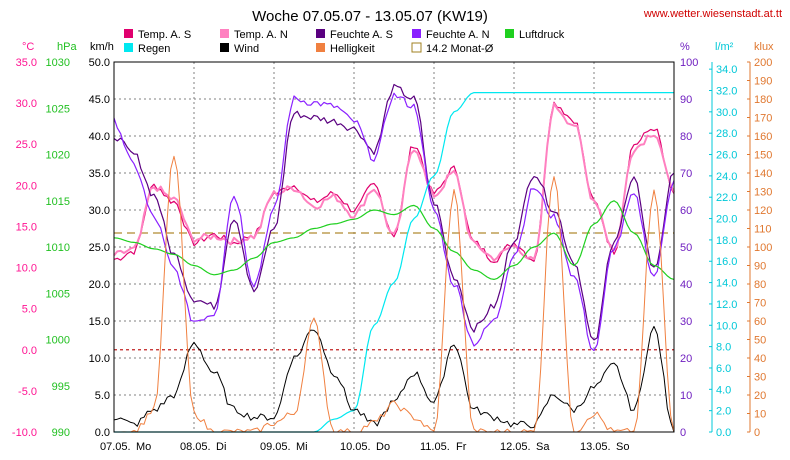 This screenshot has width=790, height=460. I want to click on legend-item: Feuchte A. N, so click(451, 35).